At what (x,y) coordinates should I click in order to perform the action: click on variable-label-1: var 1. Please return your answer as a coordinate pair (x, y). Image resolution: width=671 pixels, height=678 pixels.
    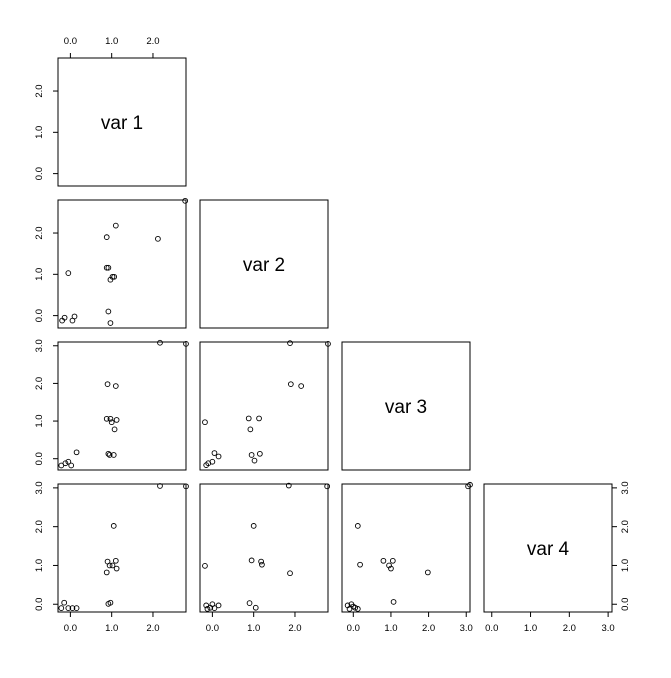
    Looking at the image, I should click on (122, 123).